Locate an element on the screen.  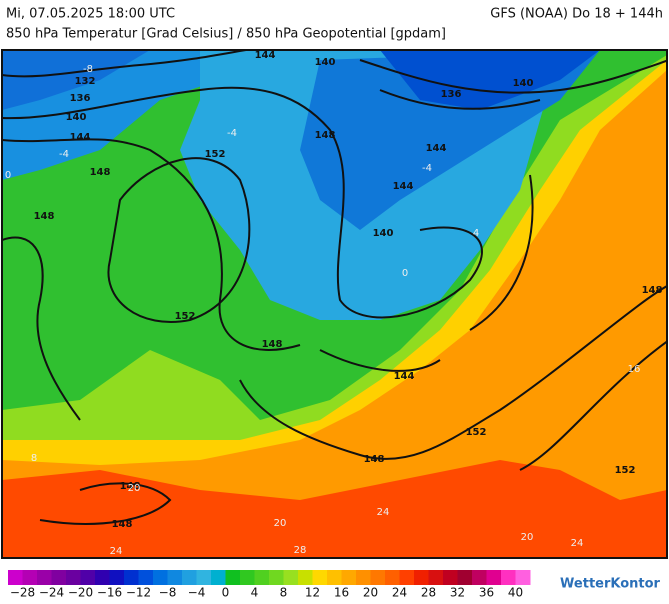
colorbar-label: −20 is located at coordinates (80, 593).